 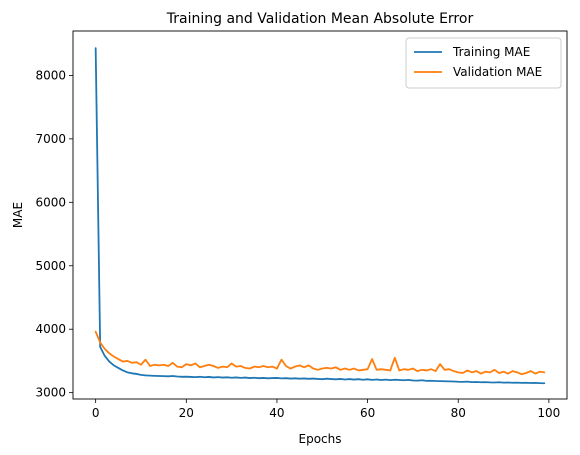 I want to click on x-tick-label-3: 60, so click(x=367, y=413).